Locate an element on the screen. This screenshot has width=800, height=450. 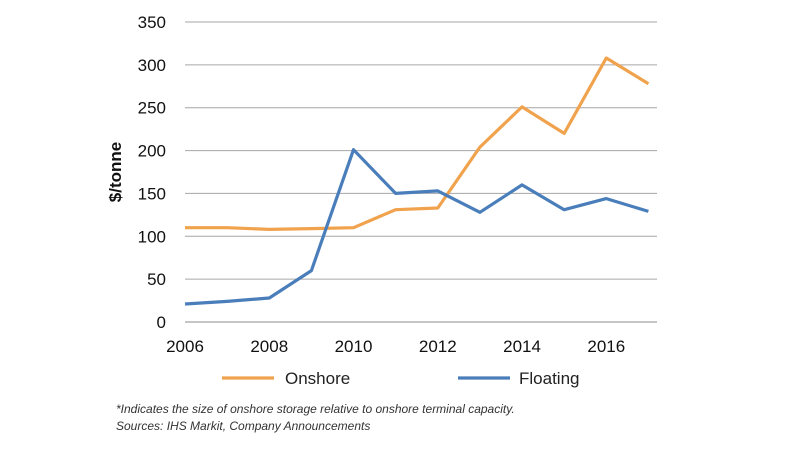
x-tick-label: 2010 is located at coordinates (354, 346).